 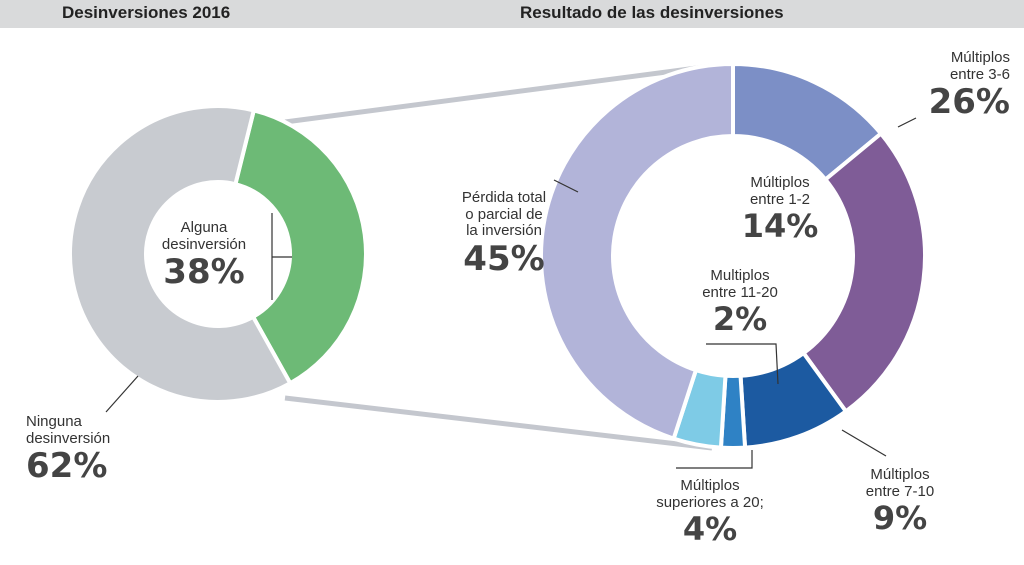 I want to click on label-ninguna-line1: Ninguna, so click(x=54, y=421).